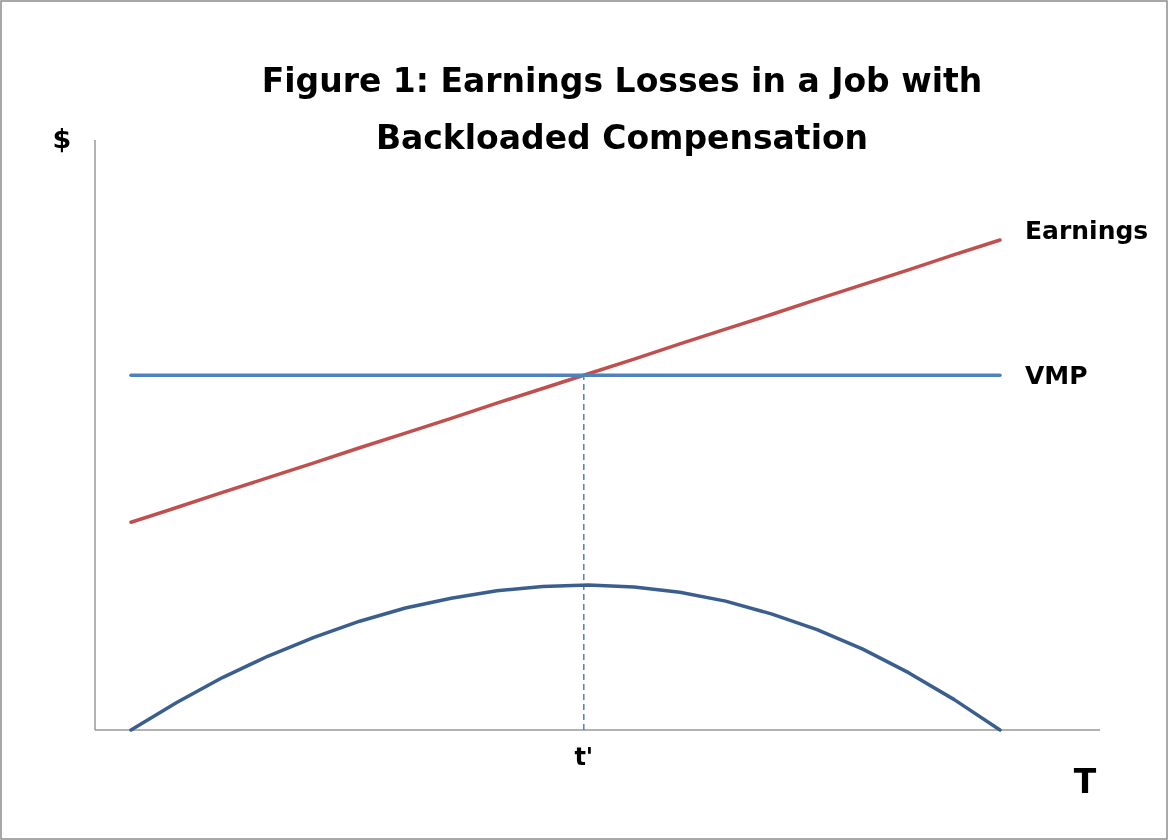 The image size is (1168, 840). What do you see at coordinates (1056, 375) in the screenshot?
I see `series-label: VMP` at bounding box center [1056, 375].